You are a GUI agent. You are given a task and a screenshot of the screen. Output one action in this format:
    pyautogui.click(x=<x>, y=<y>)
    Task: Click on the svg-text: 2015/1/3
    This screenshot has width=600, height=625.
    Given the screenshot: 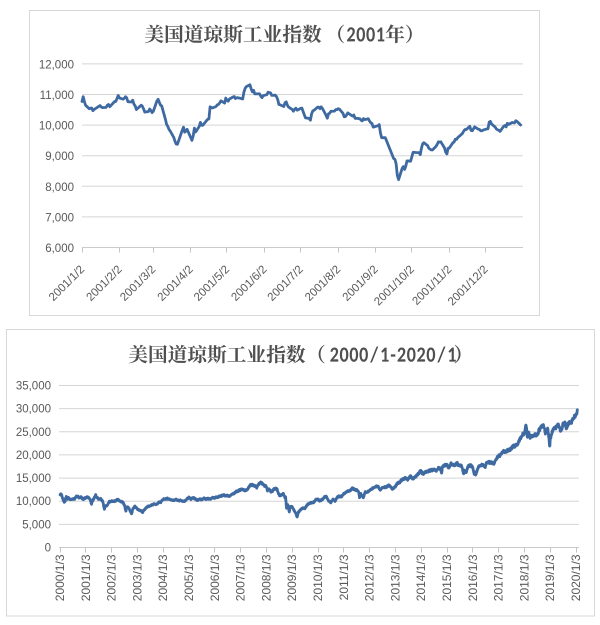 What is the action you would take?
    pyautogui.click(x=447, y=577)
    